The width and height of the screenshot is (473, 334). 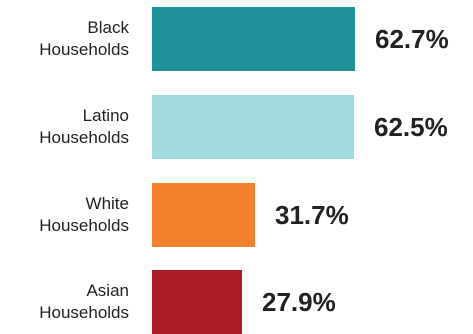 I want to click on value-label: 62.7%, so click(x=412, y=39).